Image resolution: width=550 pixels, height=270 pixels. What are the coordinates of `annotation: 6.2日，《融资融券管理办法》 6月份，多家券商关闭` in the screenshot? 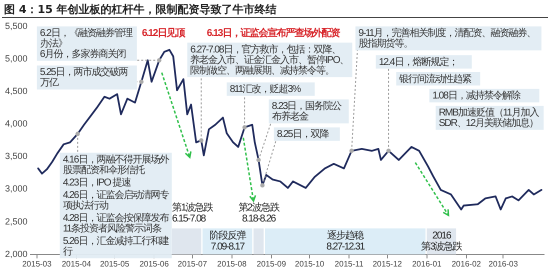 It's located at (86, 43).